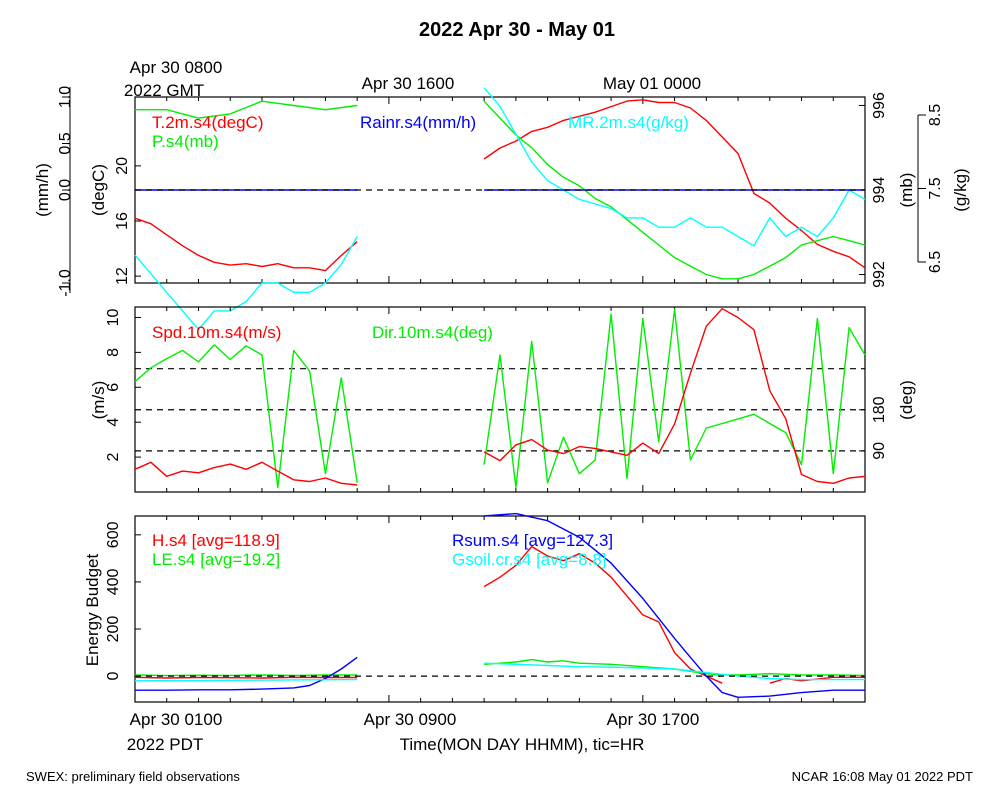 Image resolution: width=1000 pixels, height=800 pixels. Describe the element at coordinates (207, 122) in the screenshot. I see `legend-temperature: T.2m.s4(degC)` at that location.